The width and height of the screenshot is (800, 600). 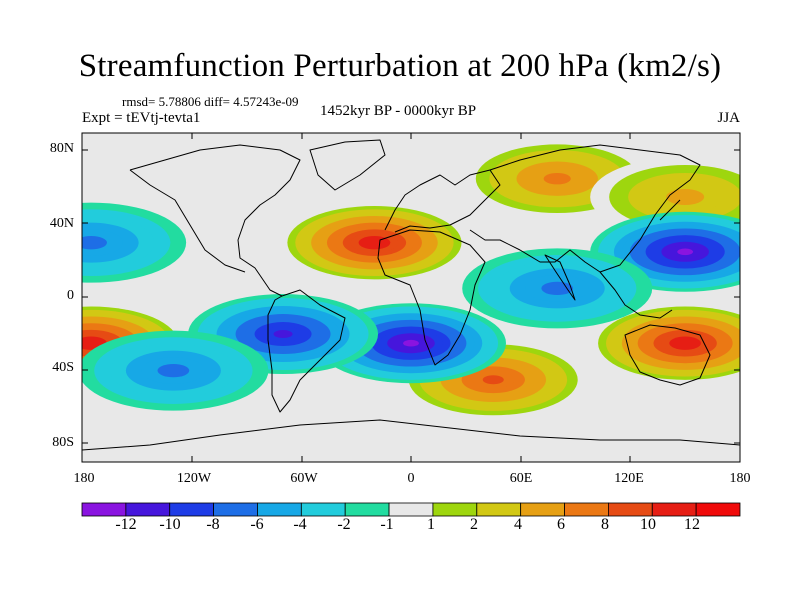 What do you see at coordinates (411, 478) in the screenshot?
I see `lon-tick-label: 0` at bounding box center [411, 478].